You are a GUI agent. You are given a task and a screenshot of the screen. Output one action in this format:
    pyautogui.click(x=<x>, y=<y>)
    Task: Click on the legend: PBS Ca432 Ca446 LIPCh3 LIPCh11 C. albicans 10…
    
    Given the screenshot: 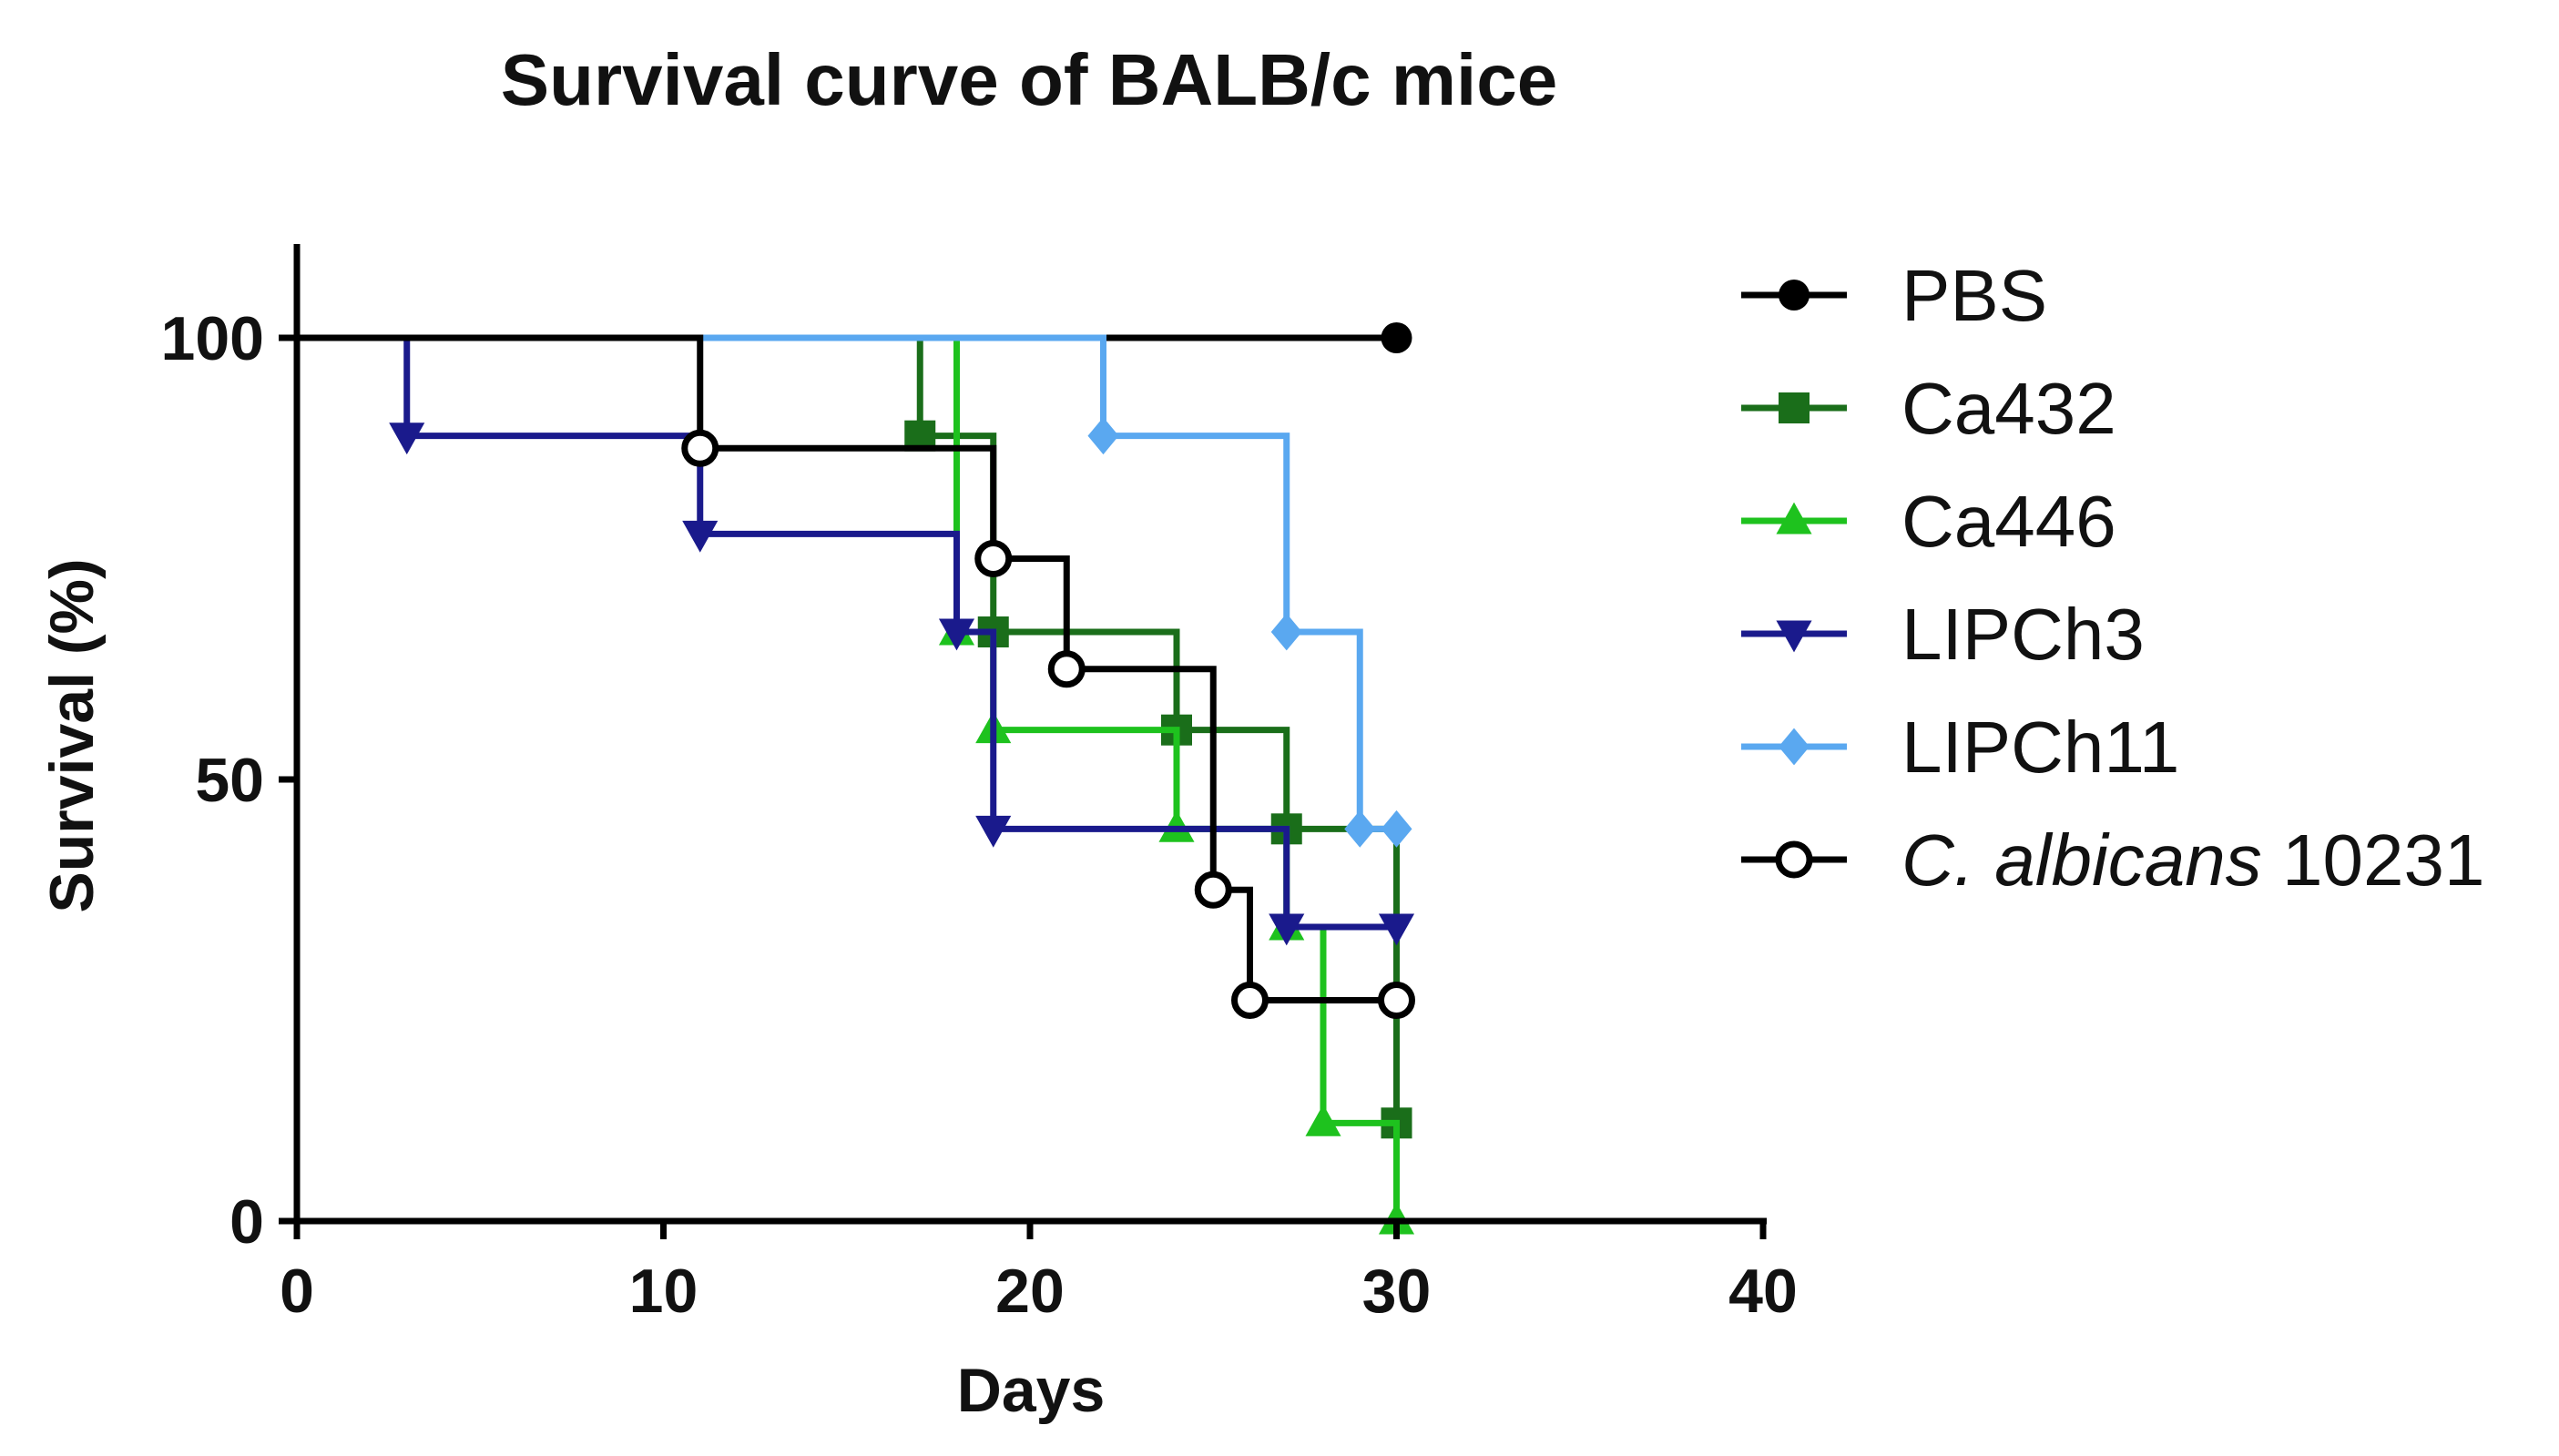 What is the action you would take?
    pyautogui.click(x=2112, y=578)
    